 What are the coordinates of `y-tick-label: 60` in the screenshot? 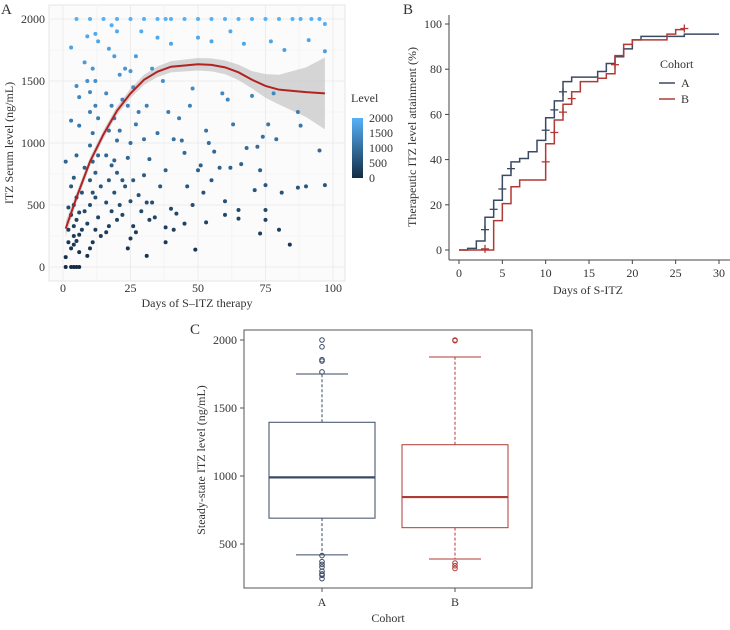 It's located at (436, 114).